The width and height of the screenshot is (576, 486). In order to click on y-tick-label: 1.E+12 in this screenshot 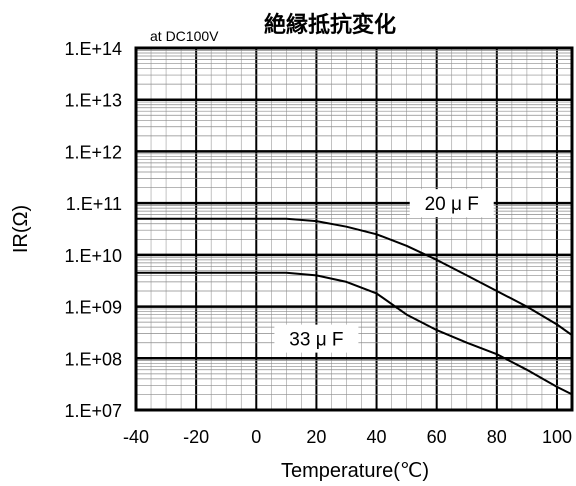, I will do `click(93, 152)`.